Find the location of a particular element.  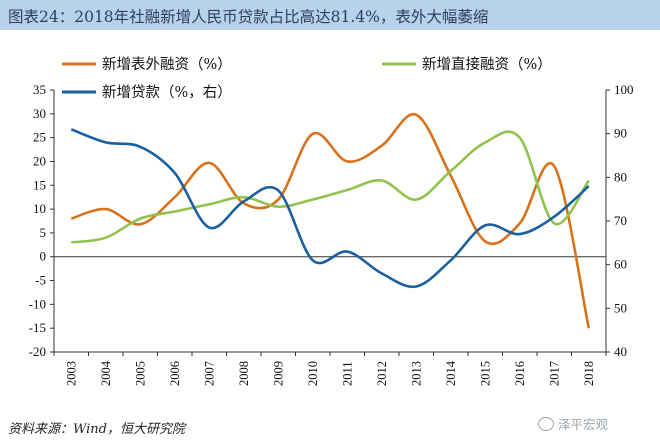

x-tick-label: 2013 is located at coordinates (416, 373).